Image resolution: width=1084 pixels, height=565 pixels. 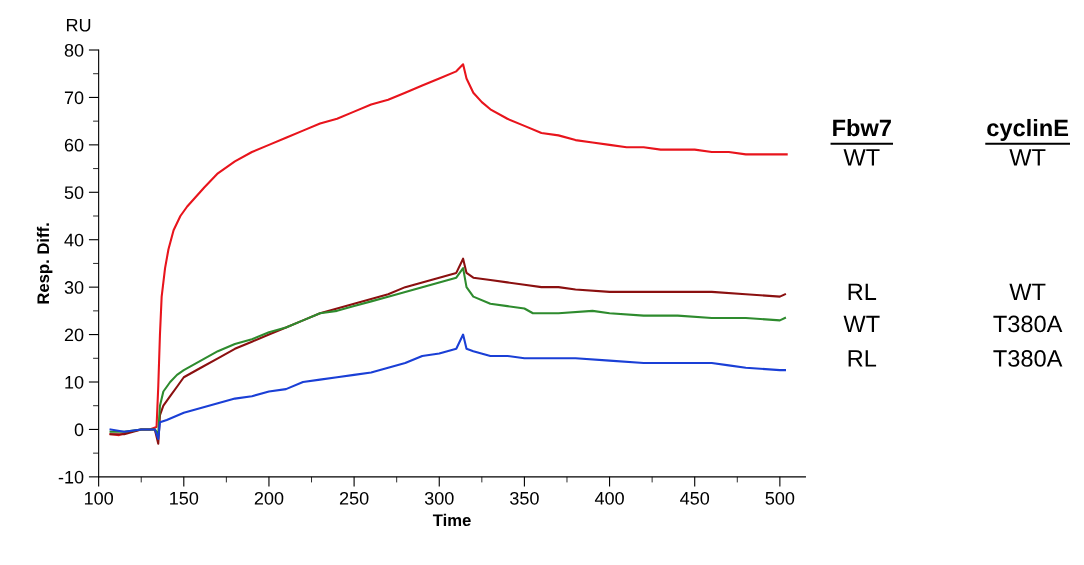 I want to click on text: Fbw7, so click(x=862, y=127).